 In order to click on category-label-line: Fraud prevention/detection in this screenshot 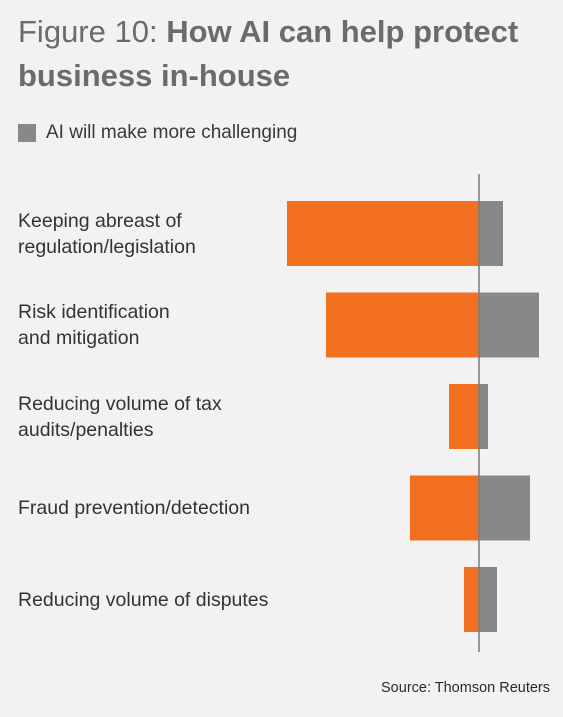, I will do `click(134, 508)`.